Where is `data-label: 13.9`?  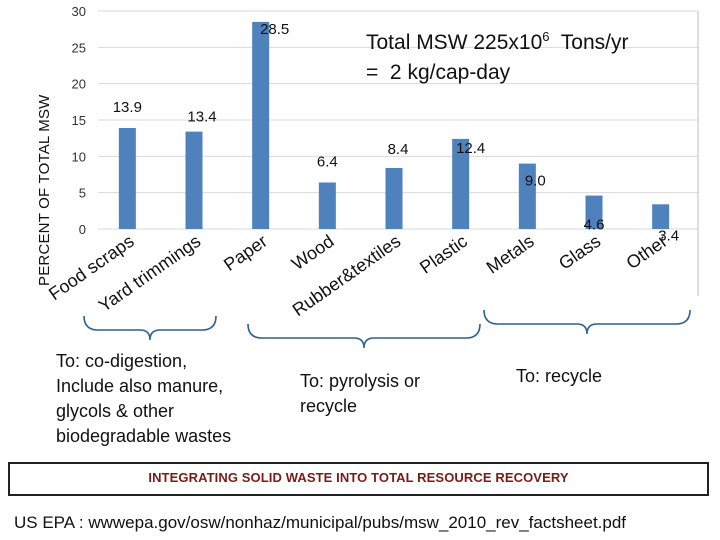
data-label: 13.9 is located at coordinates (127, 107).